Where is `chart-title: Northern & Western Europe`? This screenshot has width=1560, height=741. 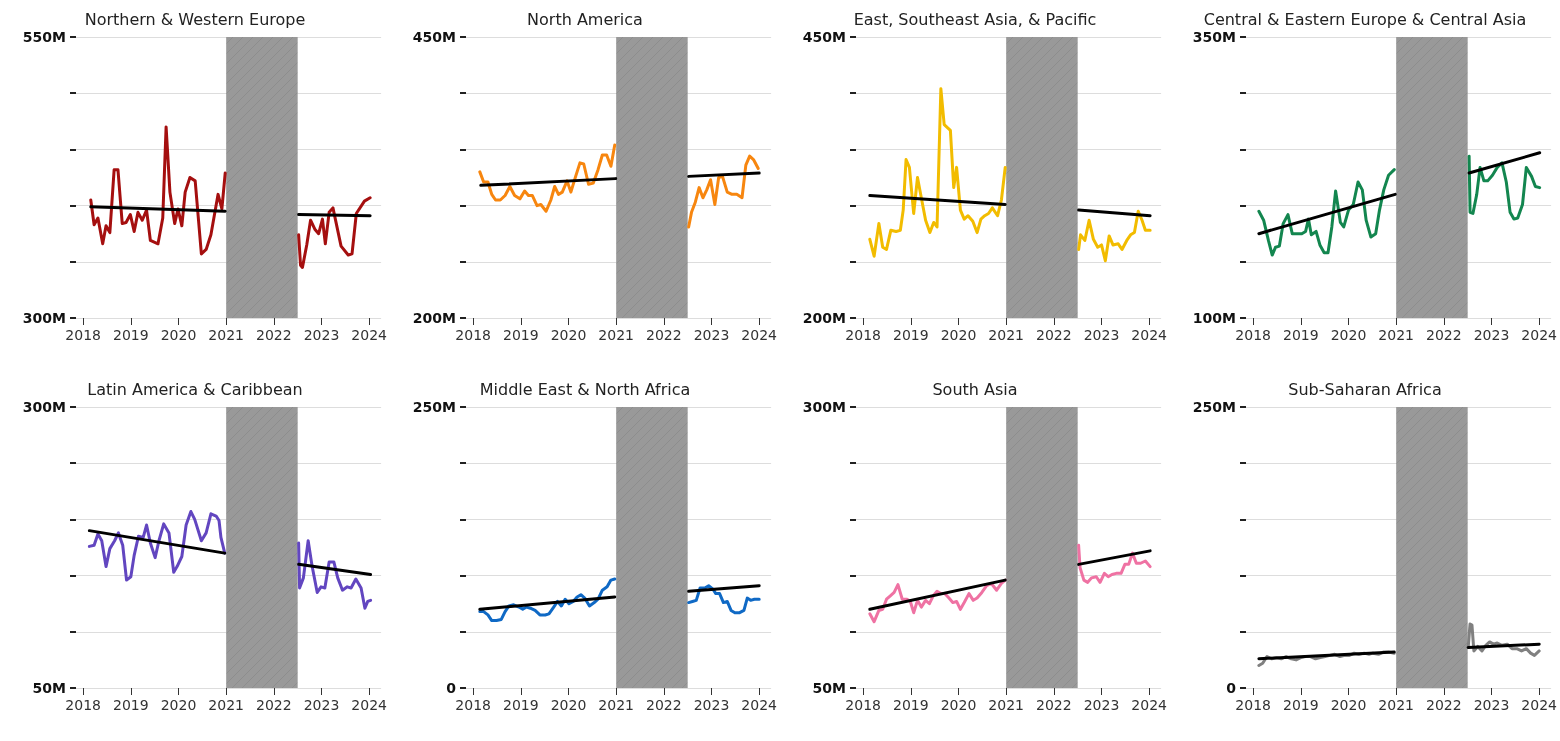
chart-title: Northern & Western Europe is located at coordinates (195, 19).